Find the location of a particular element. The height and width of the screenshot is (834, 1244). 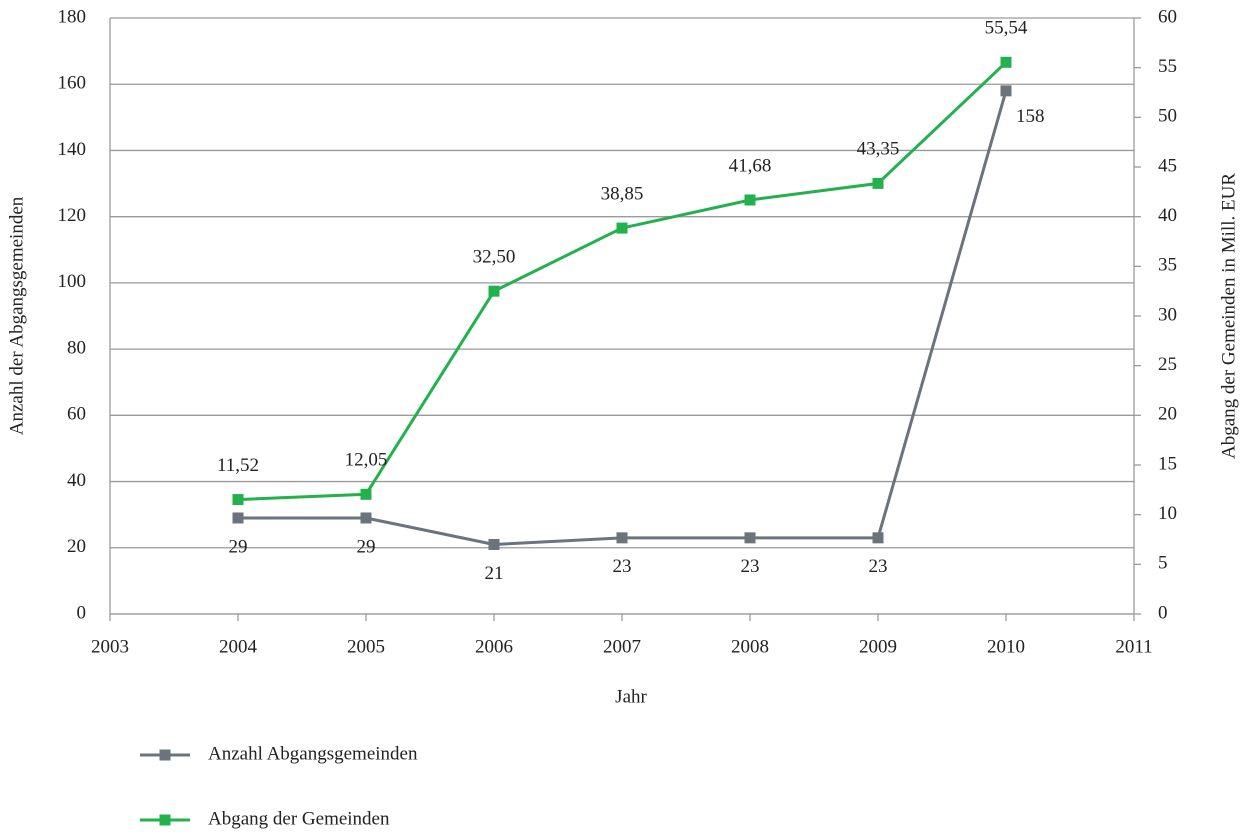

y-tick-label: 20 is located at coordinates (76, 546).